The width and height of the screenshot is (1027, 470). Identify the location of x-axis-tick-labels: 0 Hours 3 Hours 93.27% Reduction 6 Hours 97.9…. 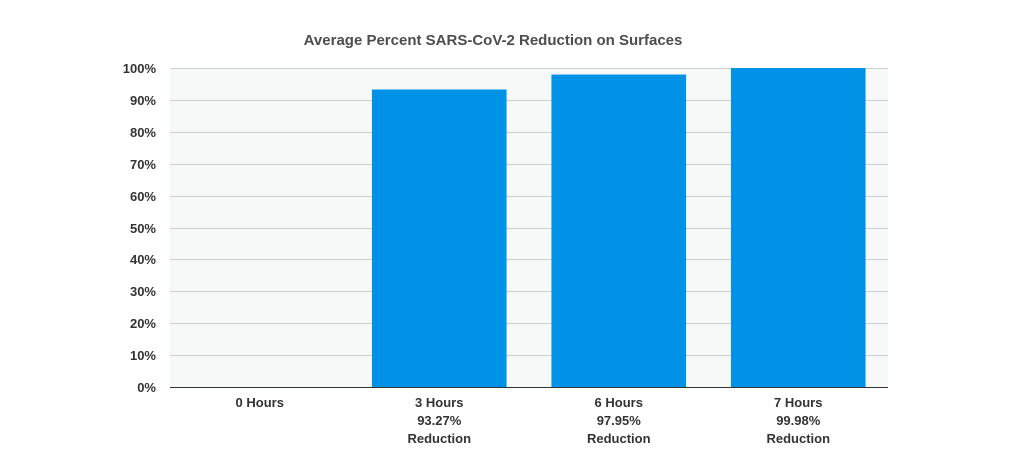
(533, 420).